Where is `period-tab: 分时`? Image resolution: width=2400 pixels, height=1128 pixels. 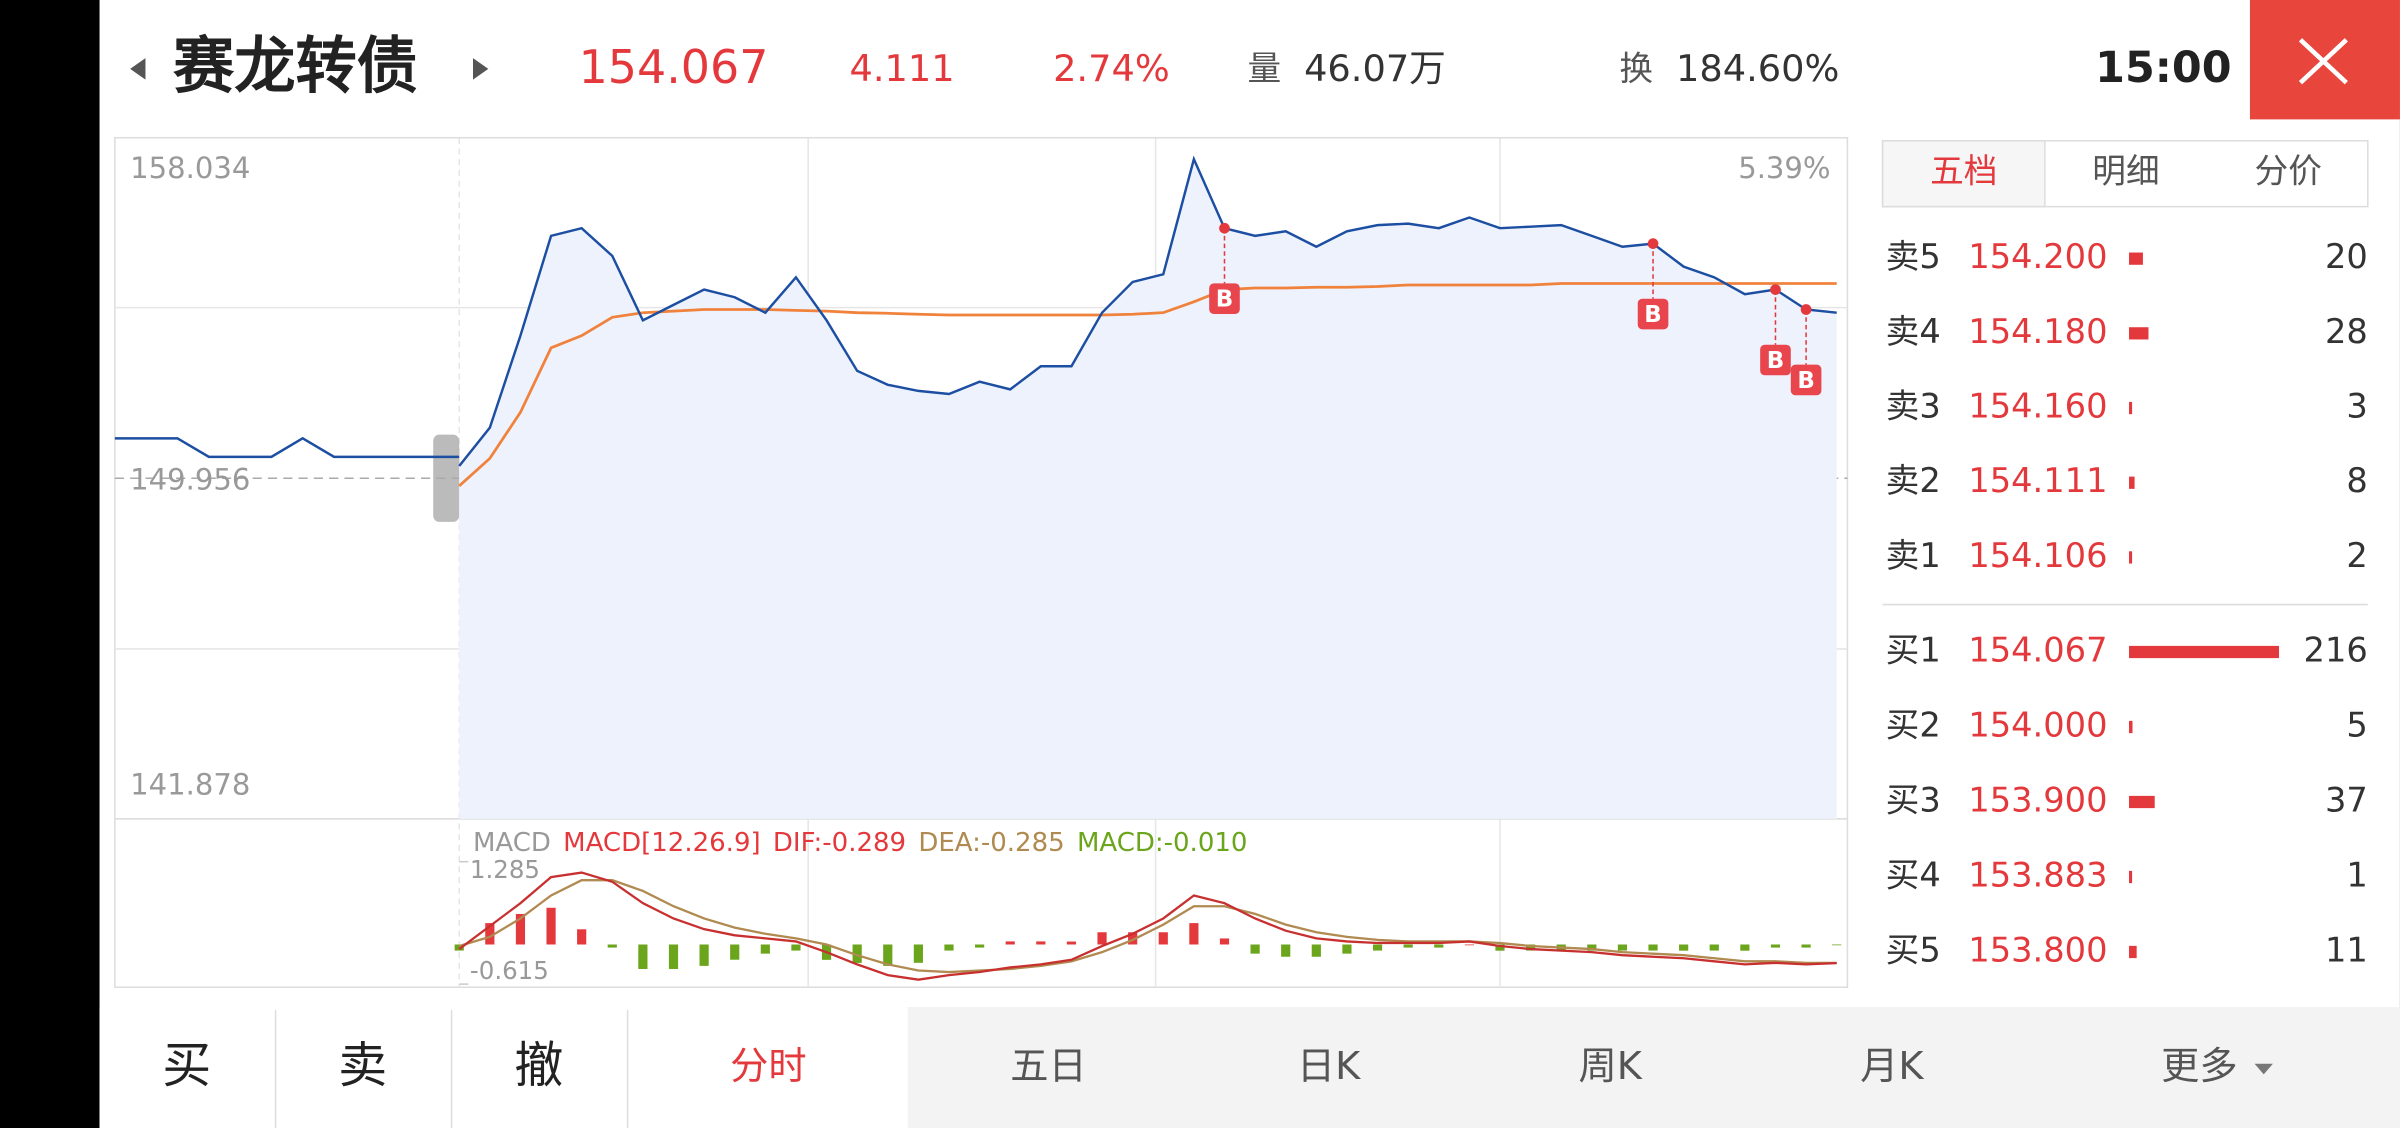
period-tab: 分时 is located at coordinates (768, 1066).